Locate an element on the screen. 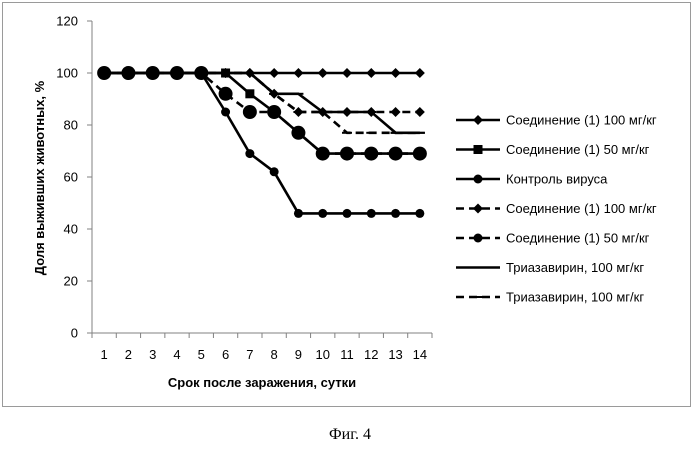  legend-label: Контроль вируса is located at coordinates (557, 179).